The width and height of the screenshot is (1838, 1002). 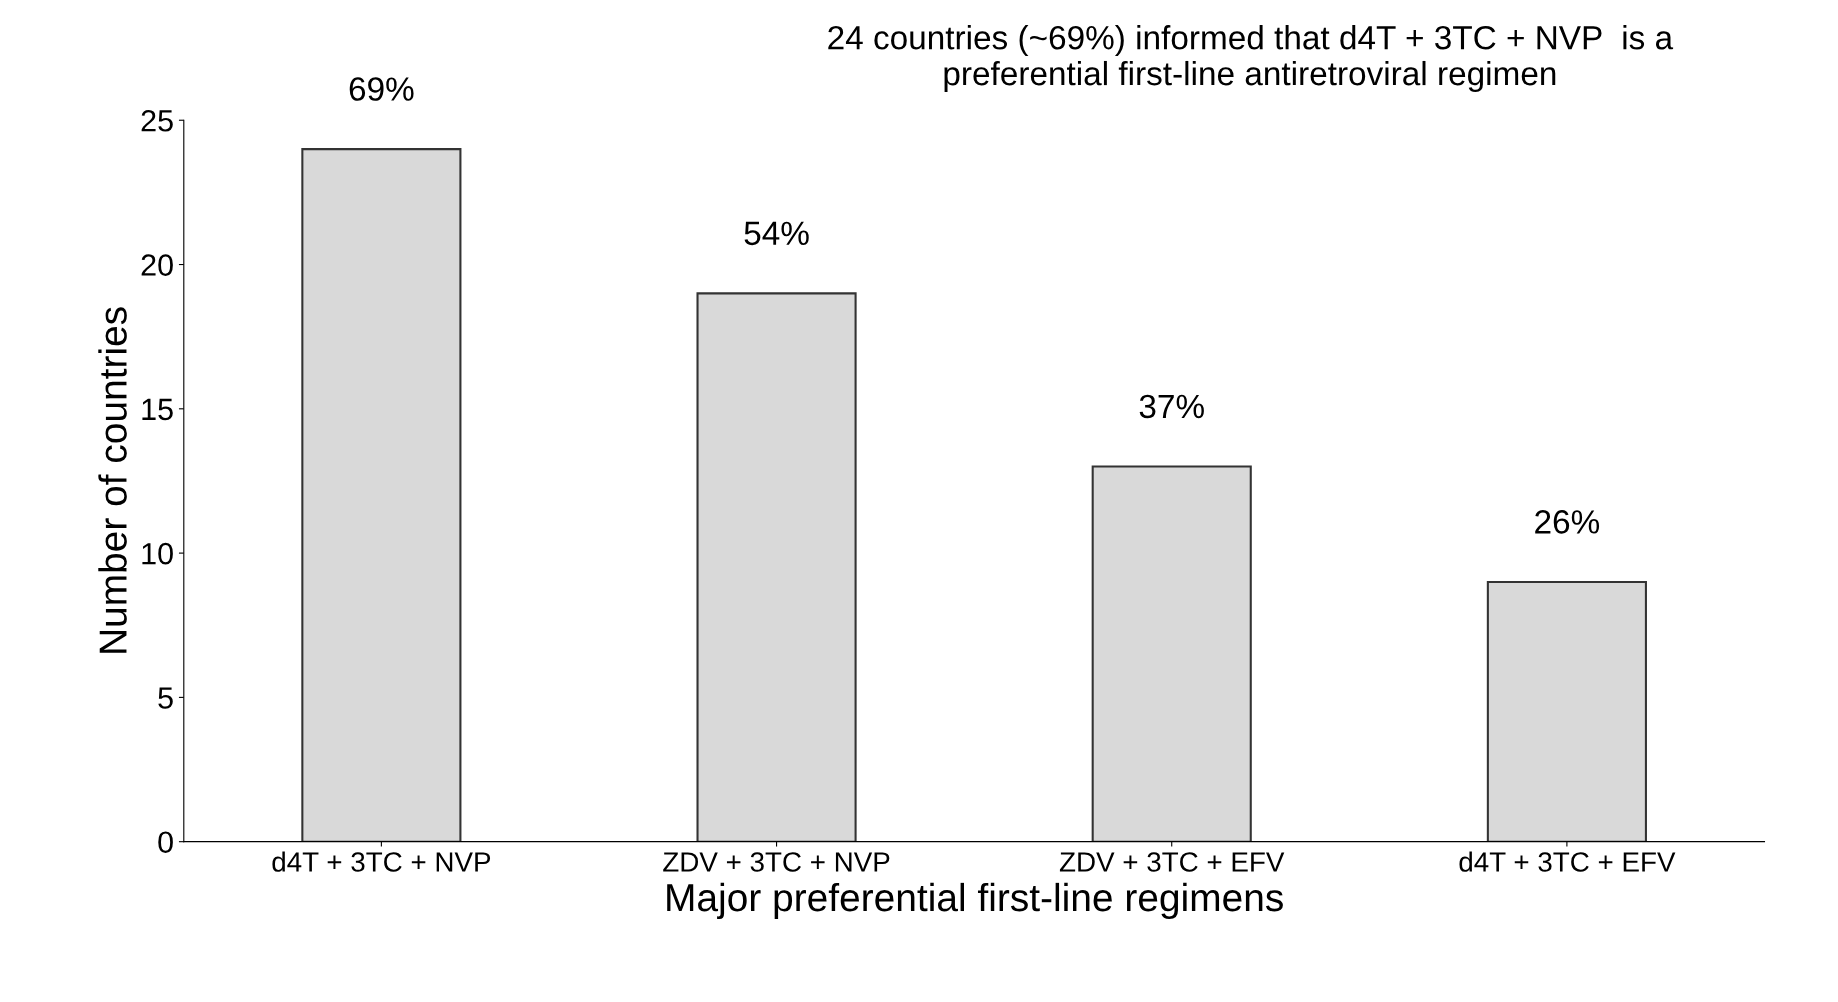 I want to click on annotation: 54%, so click(x=776, y=233).